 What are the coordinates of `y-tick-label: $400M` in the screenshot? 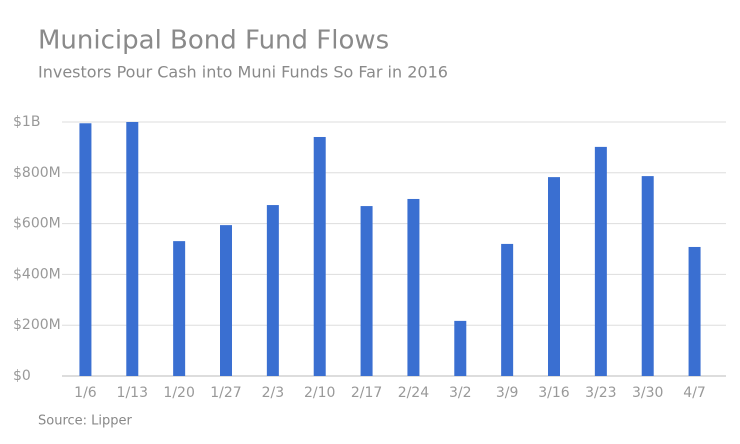 It's located at (37, 274).